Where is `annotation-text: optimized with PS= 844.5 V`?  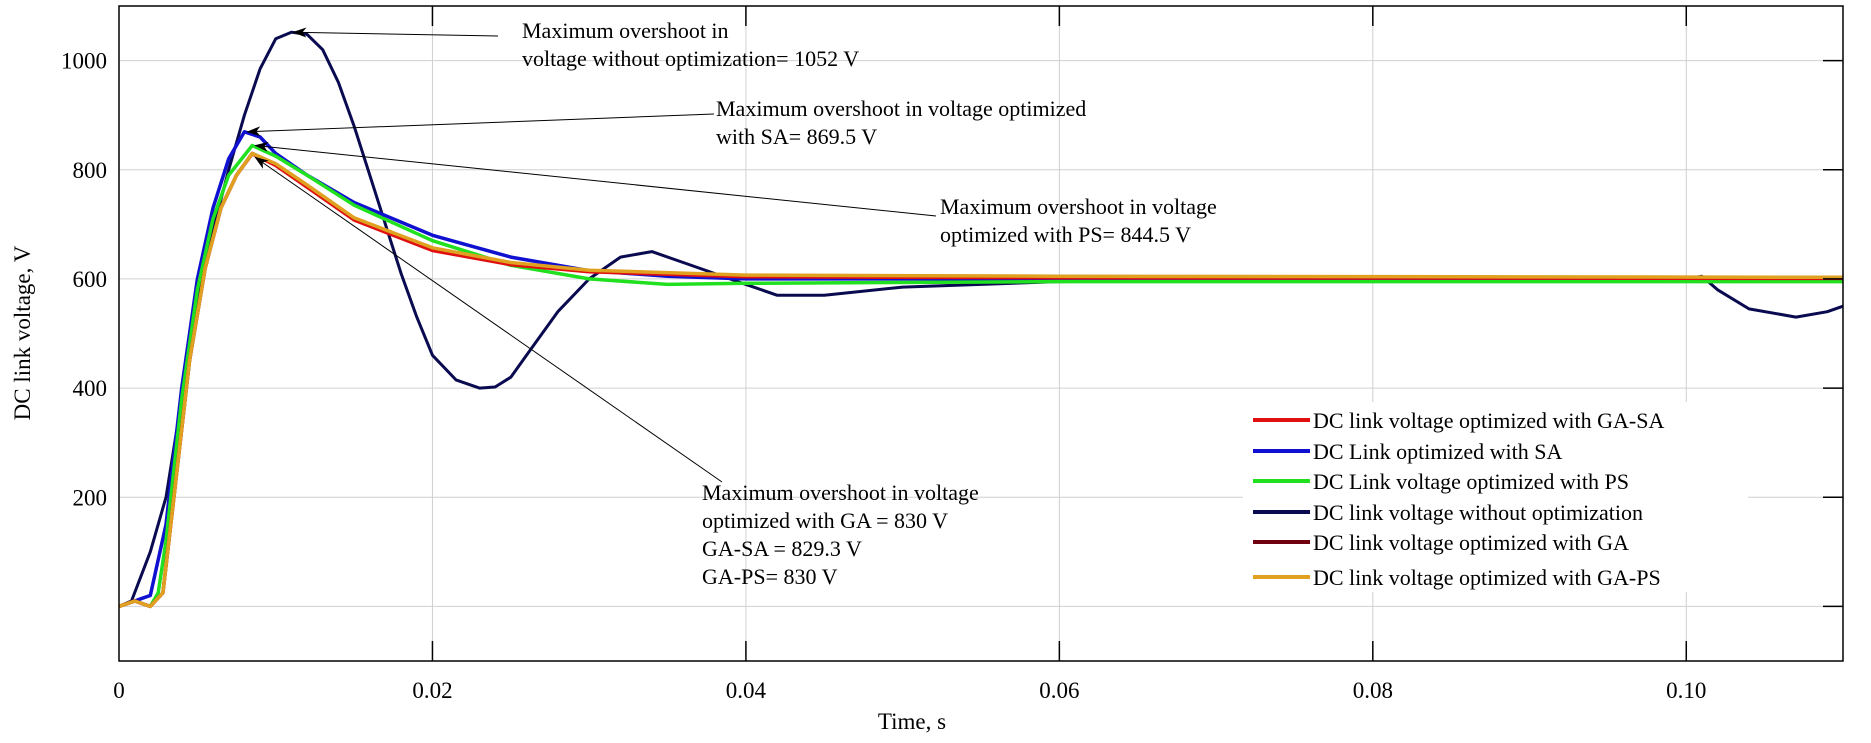
annotation-text: optimized with PS= 844.5 V is located at coordinates (1065, 234).